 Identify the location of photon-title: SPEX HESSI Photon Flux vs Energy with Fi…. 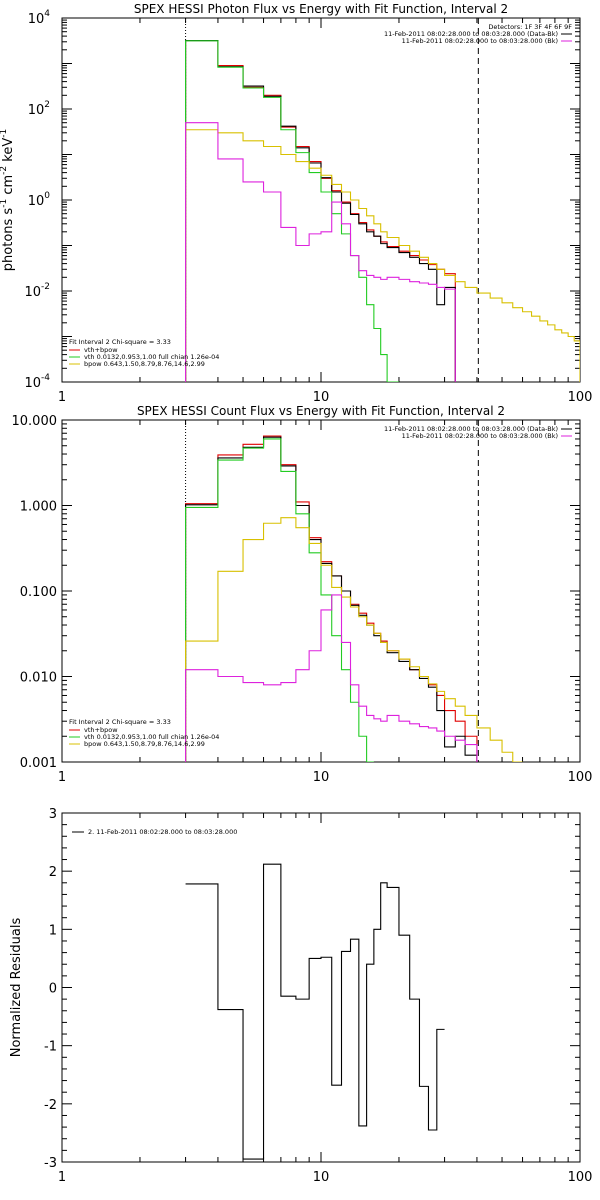
(321, 9).